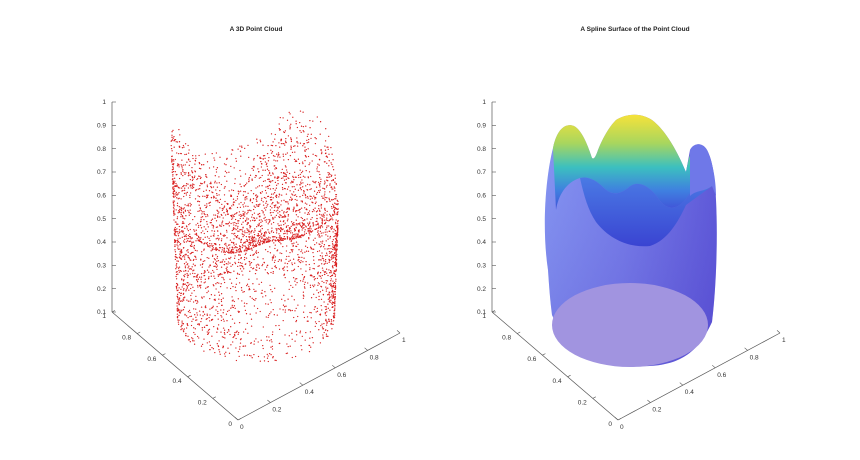 The image size is (860, 460). What do you see at coordinates (594, 397) in the screenshot?
I see `y-tick-mark` at bounding box center [594, 397].